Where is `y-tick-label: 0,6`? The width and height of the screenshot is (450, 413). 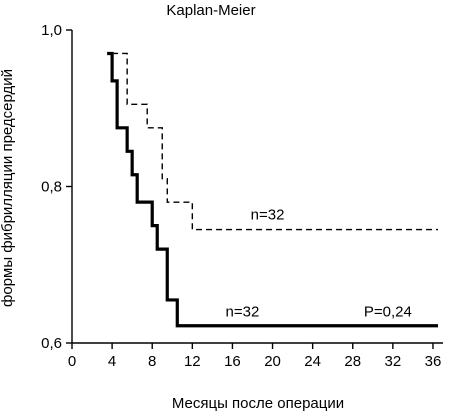
y-tick-label: 0,6 is located at coordinates (51, 343).